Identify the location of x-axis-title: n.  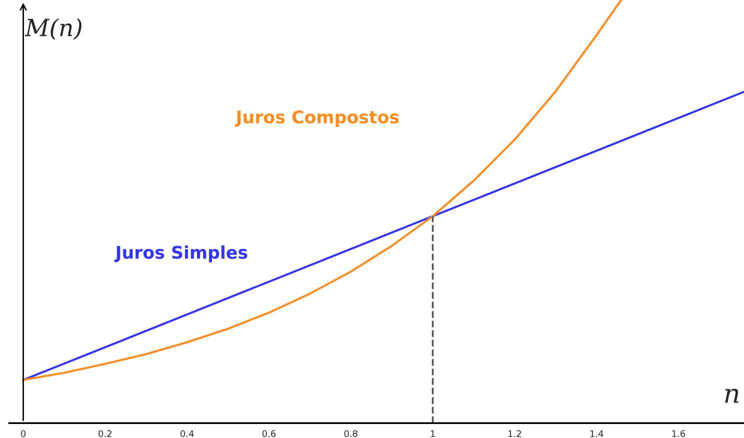
(731, 395).